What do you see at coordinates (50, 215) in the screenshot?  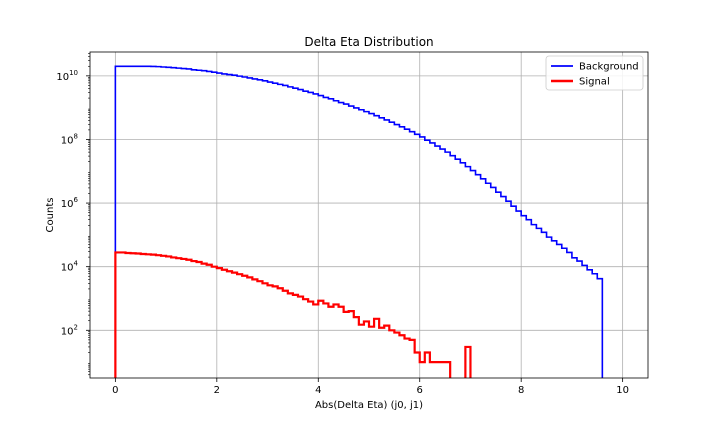 I see `y-axis-label: Counts` at bounding box center [50, 215].